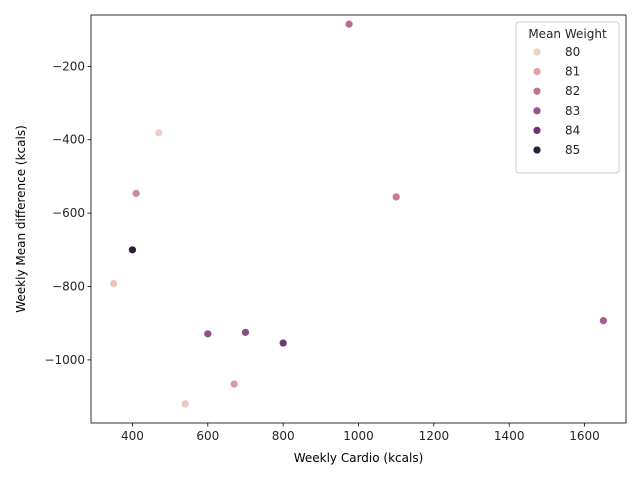  I want to click on x-tick-label: 400, so click(132, 436).